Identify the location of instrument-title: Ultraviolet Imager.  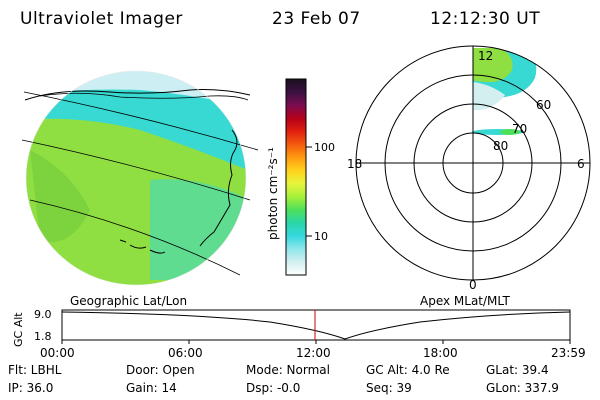
(101, 19).